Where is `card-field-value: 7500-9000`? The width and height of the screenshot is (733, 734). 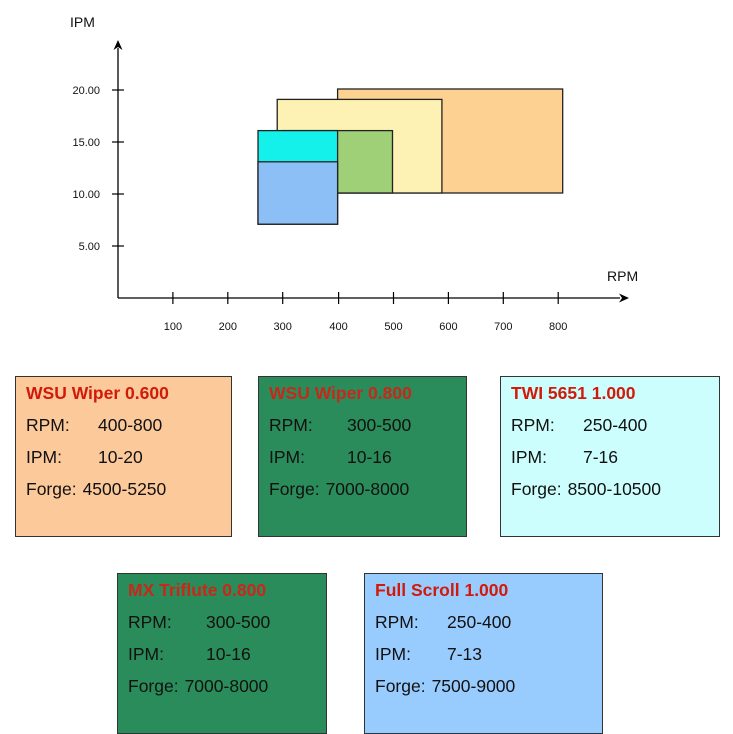
card-field-value: 7500-9000 is located at coordinates (473, 686).